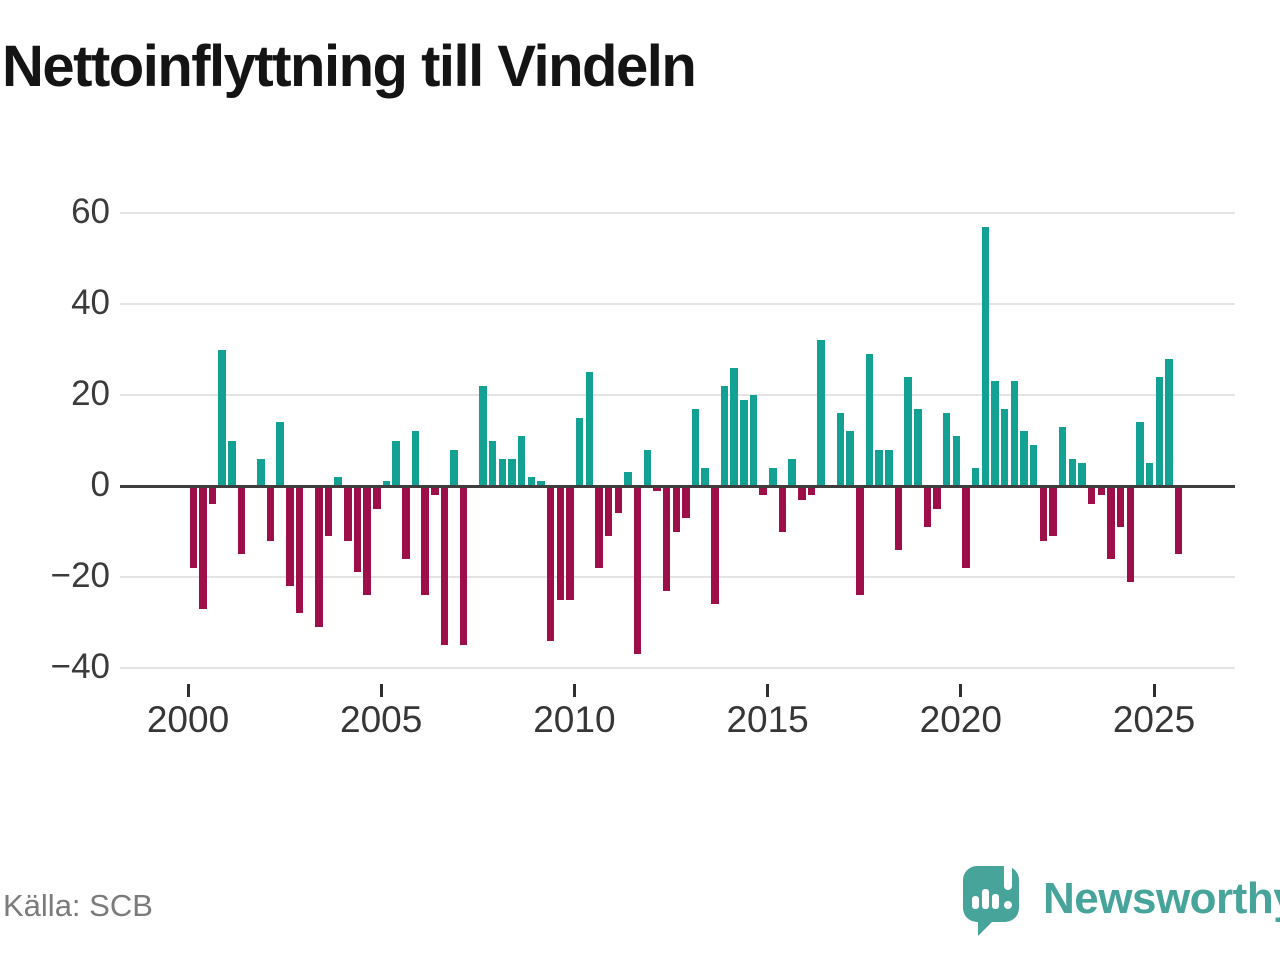 This screenshot has height=960, width=1280. I want to click on zero-line, so click(677, 486).